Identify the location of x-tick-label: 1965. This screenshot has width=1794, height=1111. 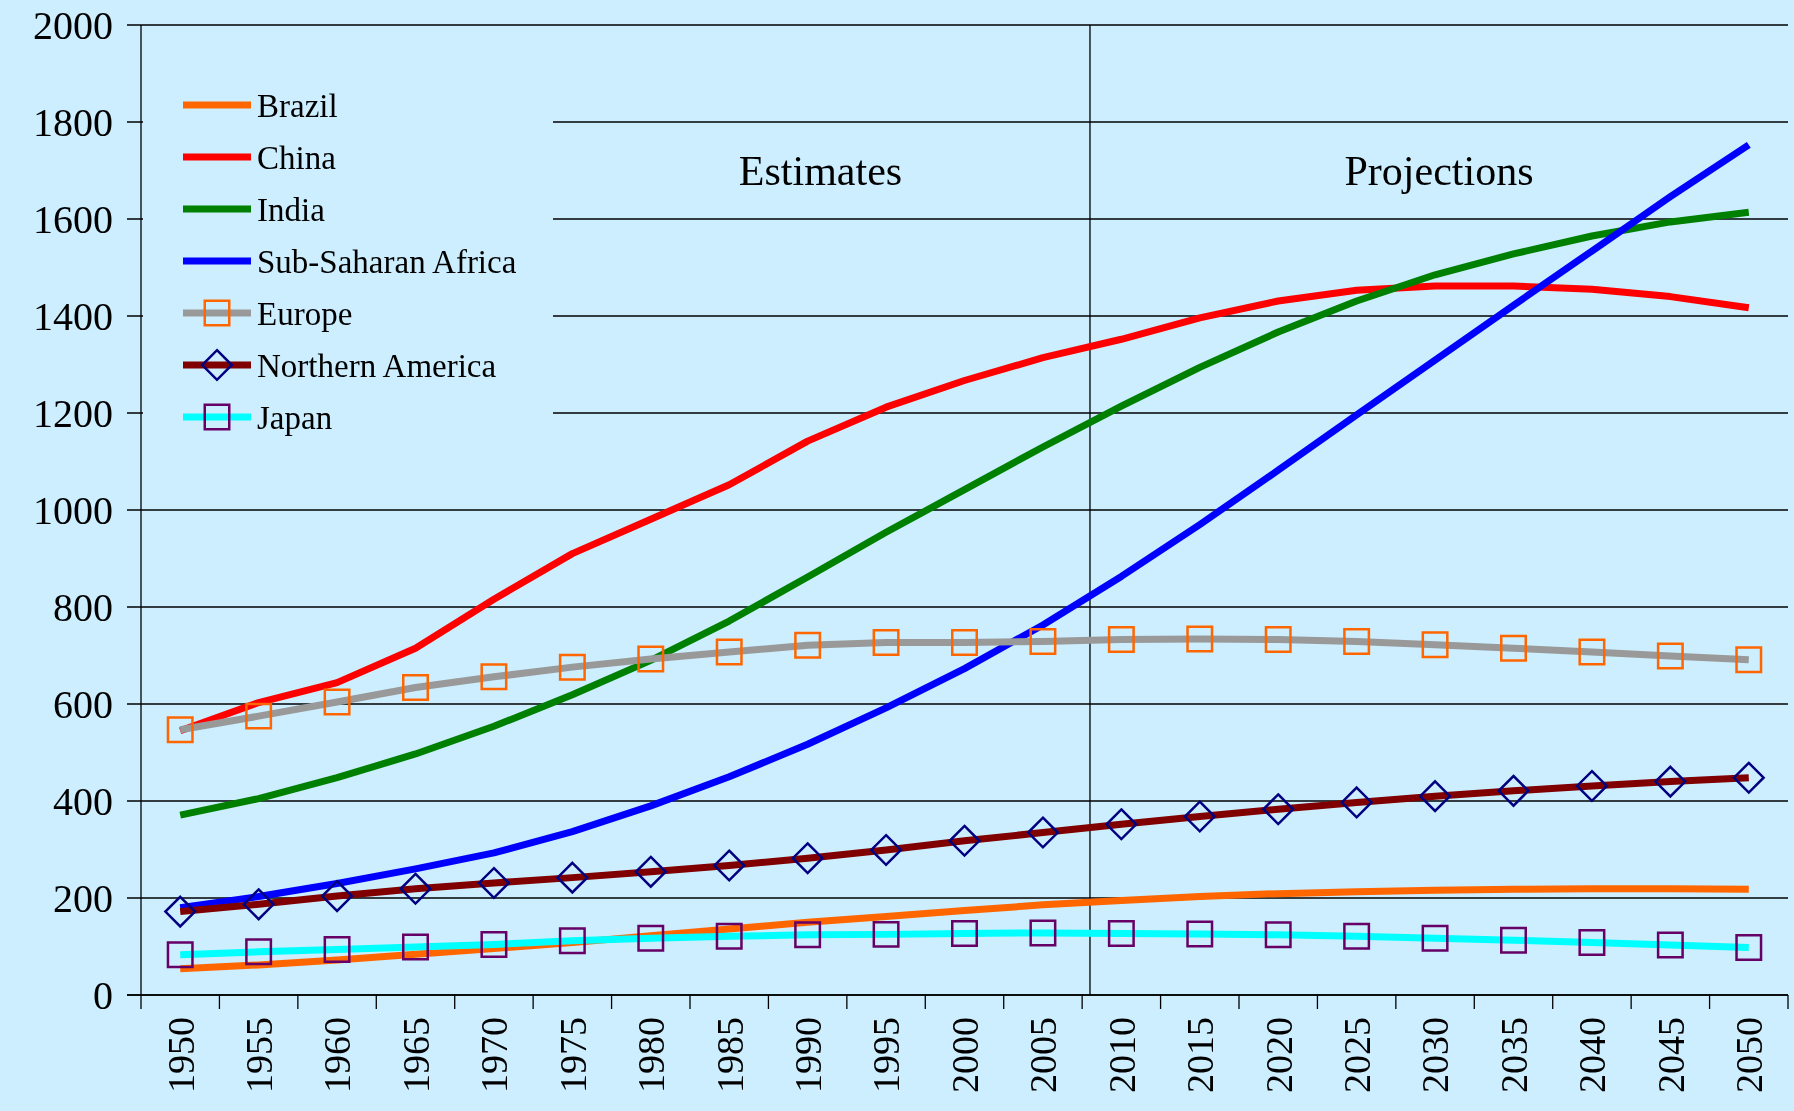
(415, 1055).